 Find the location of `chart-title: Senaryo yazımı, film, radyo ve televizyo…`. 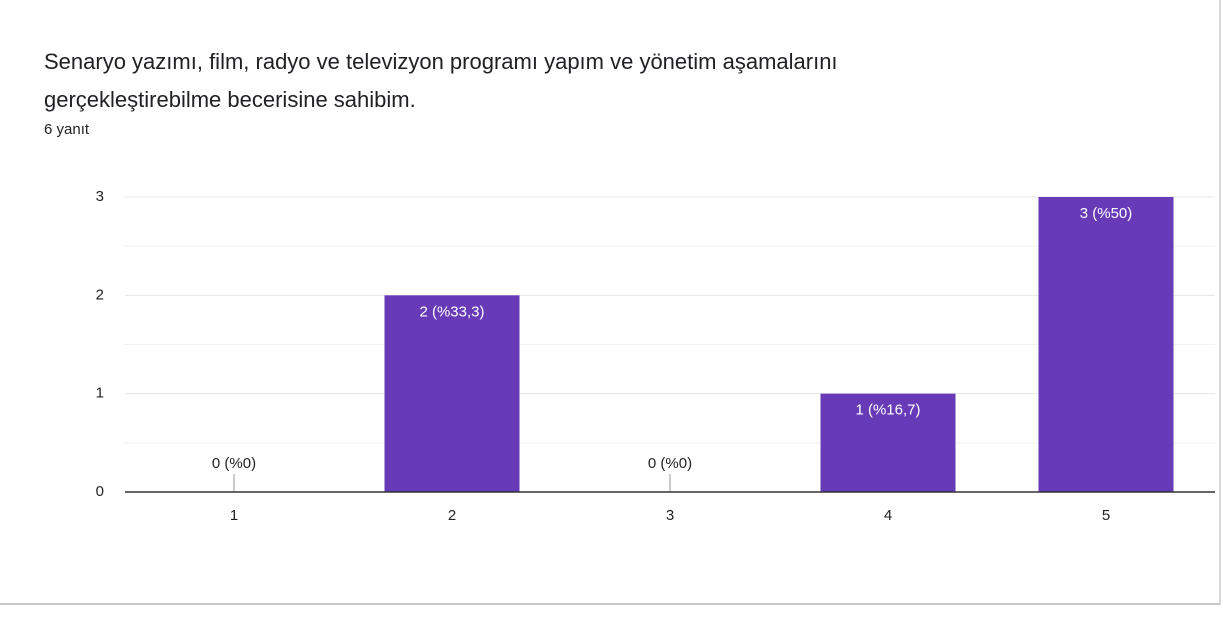

chart-title: Senaryo yazımı, film, radyo ve televizyo… is located at coordinates (441, 80).